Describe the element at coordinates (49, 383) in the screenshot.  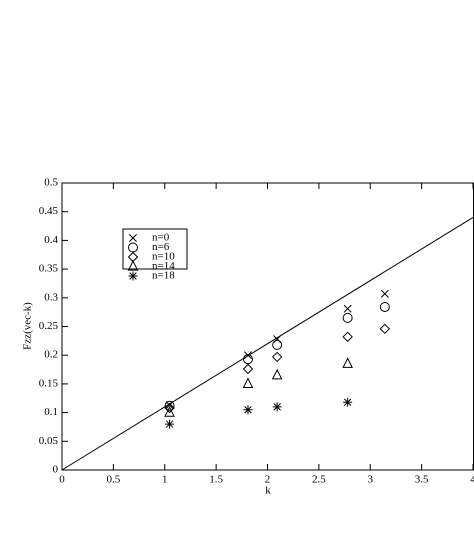
I see `y-tick-label: 0.15` at that location.